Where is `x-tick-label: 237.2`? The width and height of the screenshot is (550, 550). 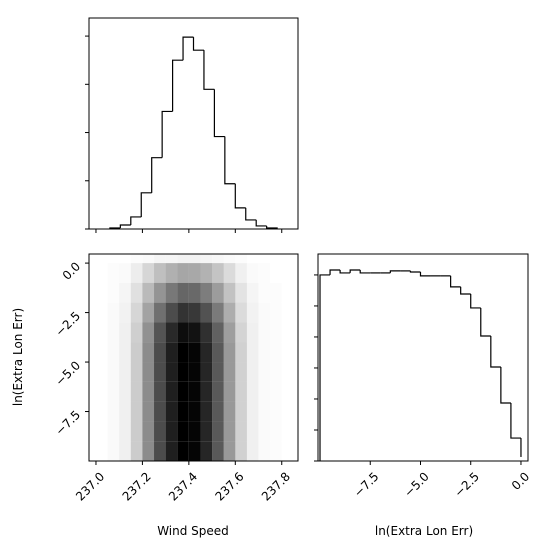
x-tick-label: 237.2 is located at coordinates (137, 486).